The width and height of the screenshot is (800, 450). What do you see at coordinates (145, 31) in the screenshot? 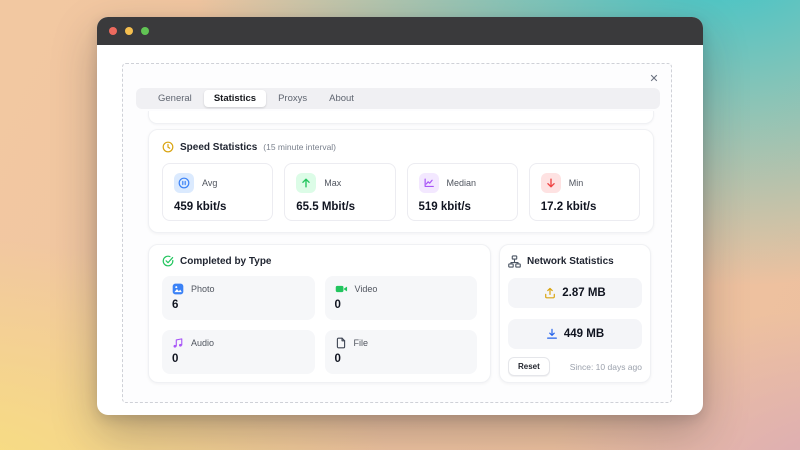
I see `zoom-window-button` at bounding box center [145, 31].